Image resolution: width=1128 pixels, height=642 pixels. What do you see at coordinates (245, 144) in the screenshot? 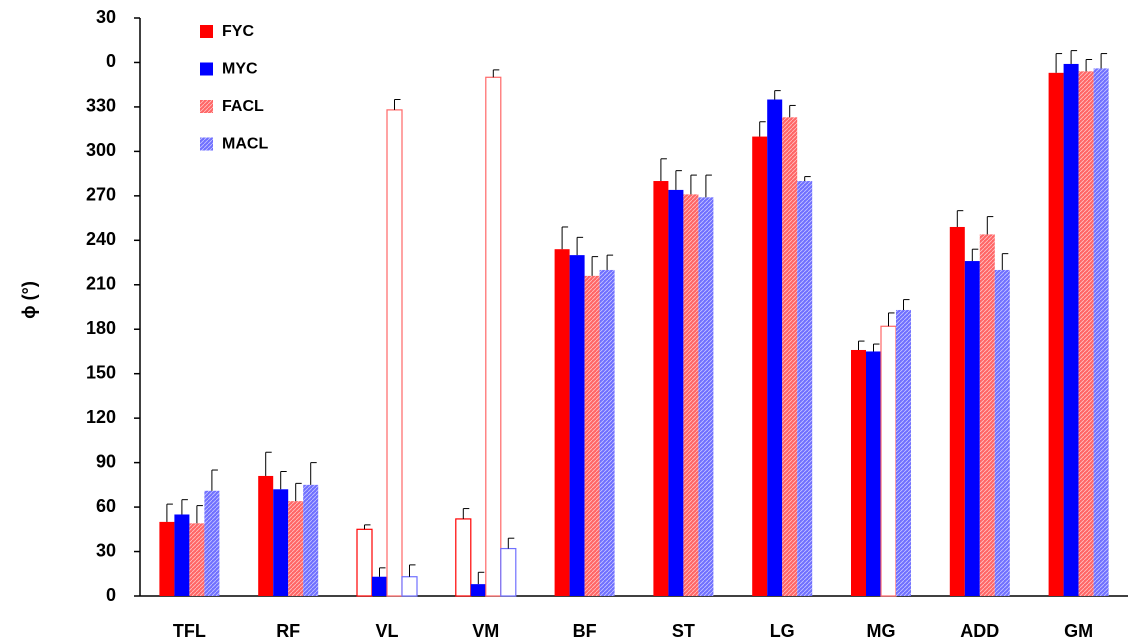
I see `legend-label: MACL` at bounding box center [245, 144].